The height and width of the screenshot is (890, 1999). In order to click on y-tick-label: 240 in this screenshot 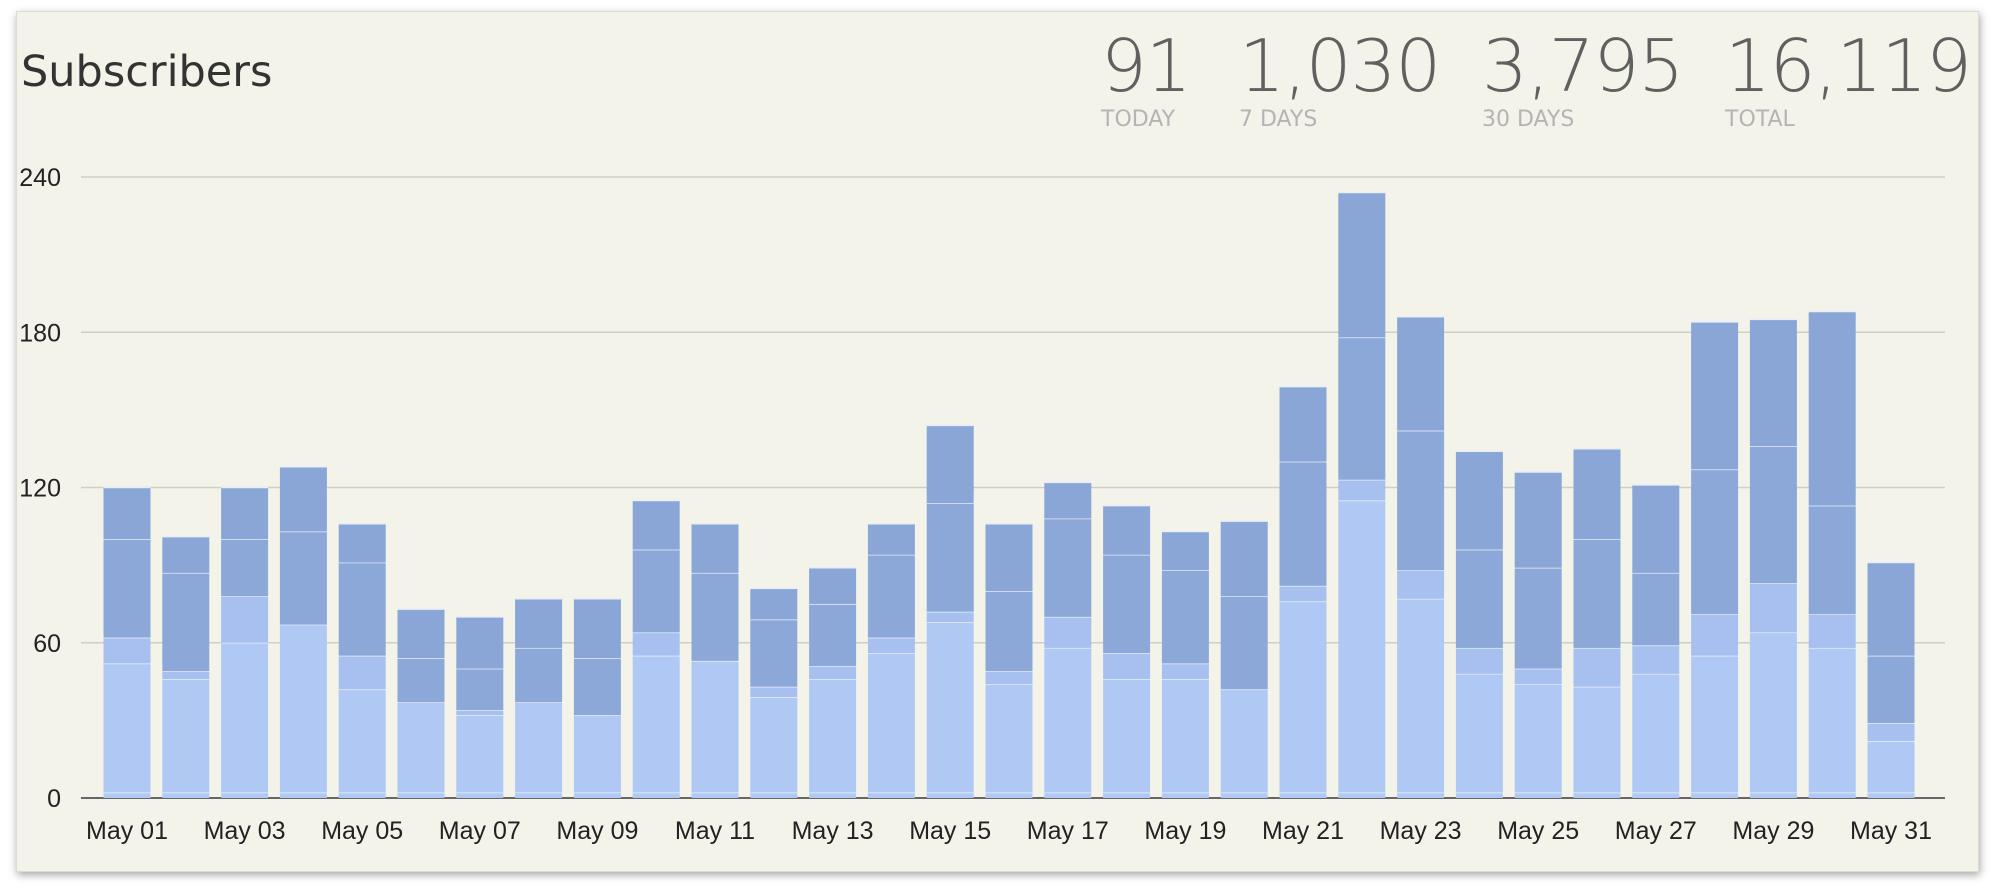, I will do `click(40, 178)`.